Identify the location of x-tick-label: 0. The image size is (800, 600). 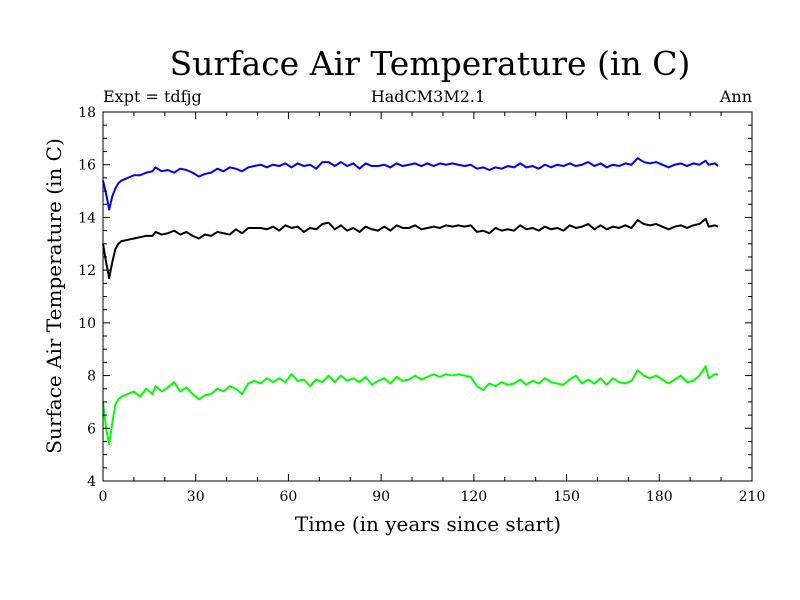
(103, 497).